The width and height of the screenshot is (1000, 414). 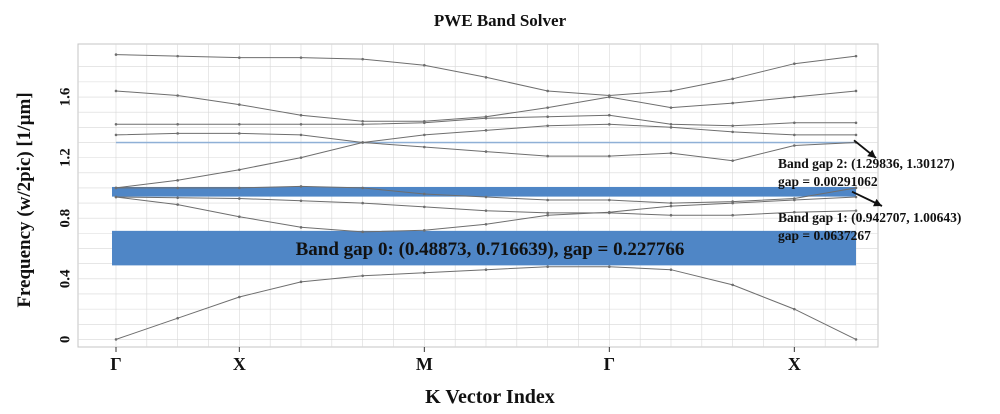 What do you see at coordinates (486, 142) in the screenshot?
I see `band-gap-2-region` at bounding box center [486, 142].